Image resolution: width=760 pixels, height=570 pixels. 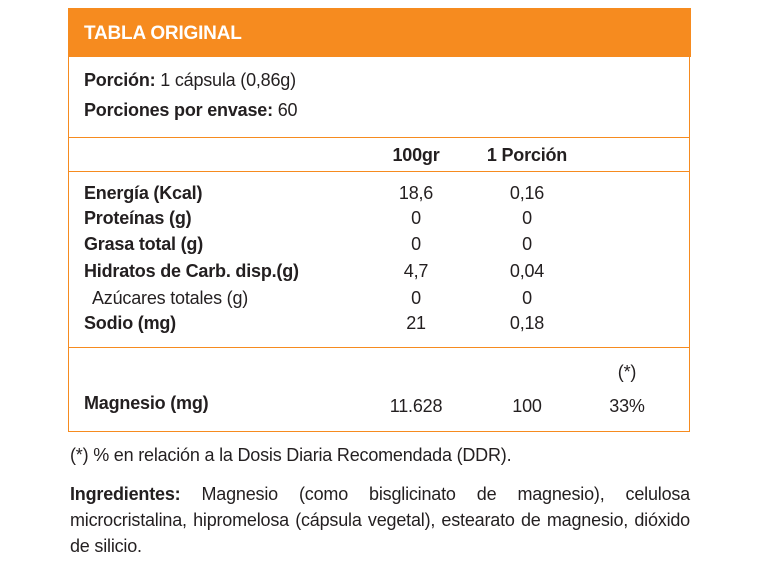 I want to click on servings-value: 60, so click(x=287, y=110).